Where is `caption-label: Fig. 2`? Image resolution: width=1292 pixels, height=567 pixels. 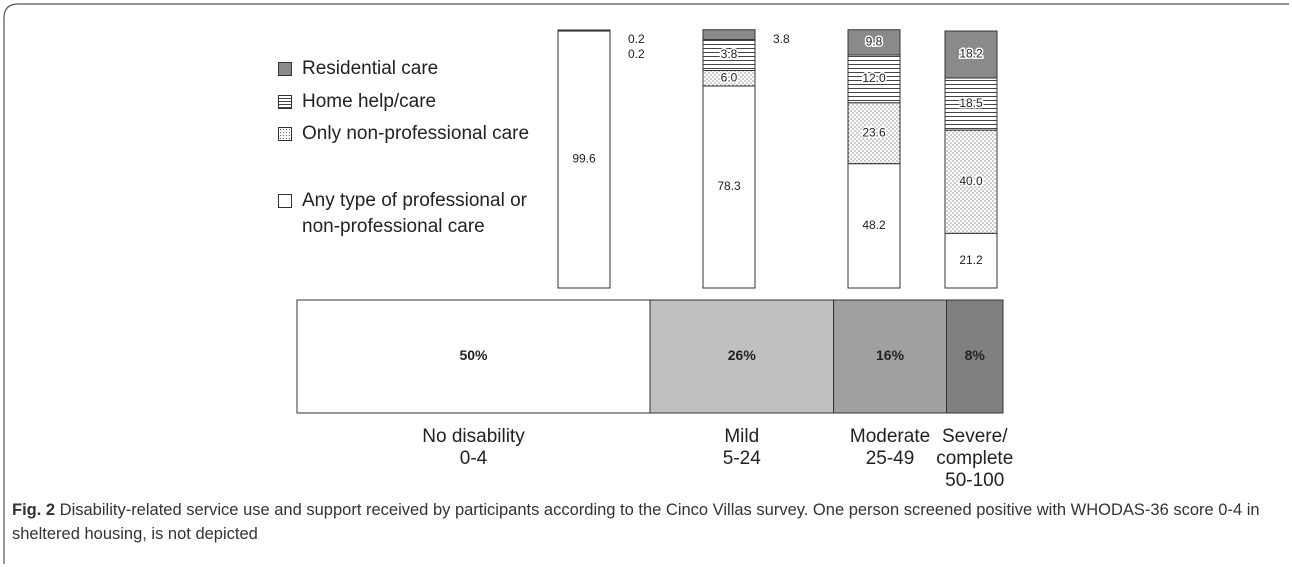
caption-label: Fig. 2 is located at coordinates (34, 510).